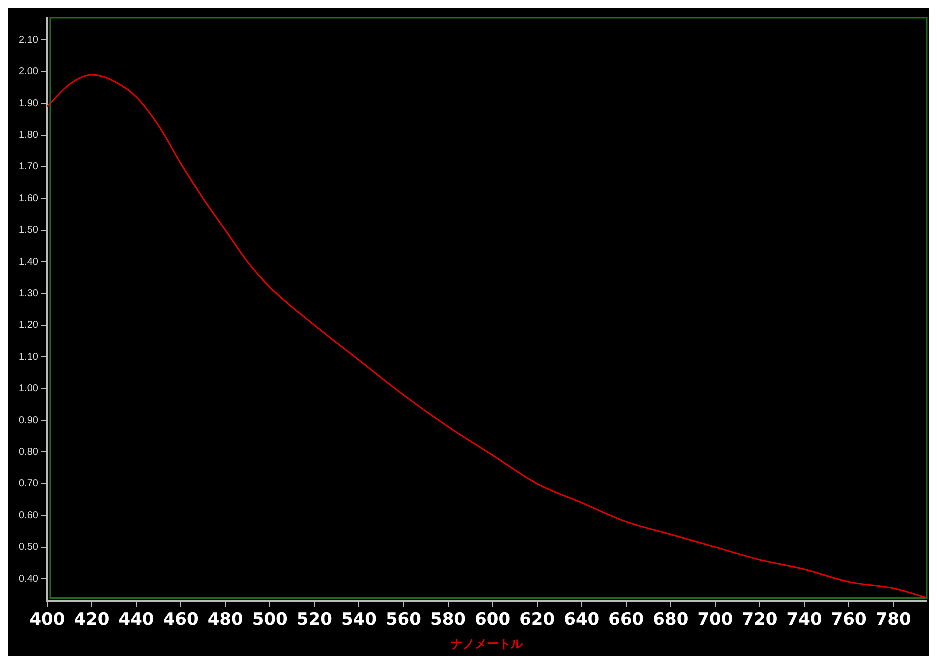 The image size is (937, 664). I want to click on x-tick-label: 640, so click(582, 620).